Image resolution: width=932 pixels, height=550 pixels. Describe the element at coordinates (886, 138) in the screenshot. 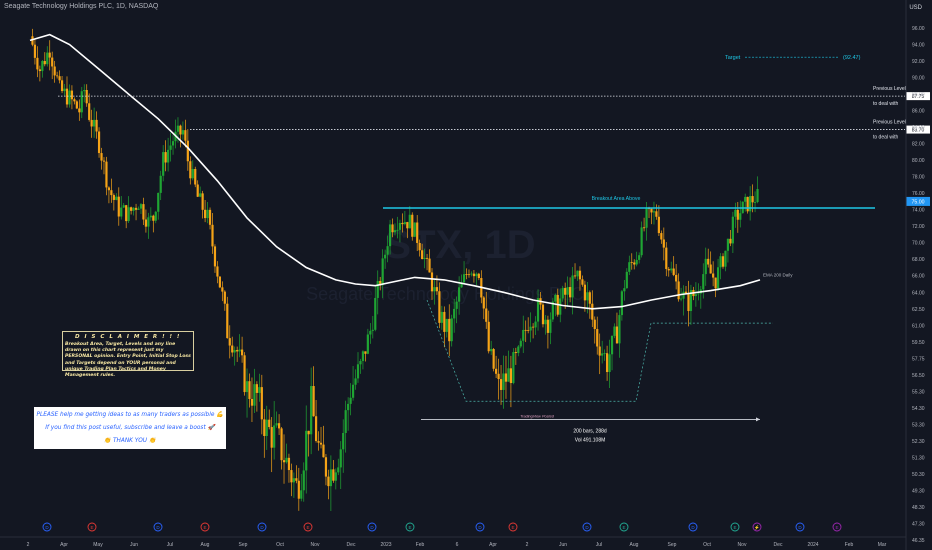

I see `previous-level-label-2: to deal with` at that location.